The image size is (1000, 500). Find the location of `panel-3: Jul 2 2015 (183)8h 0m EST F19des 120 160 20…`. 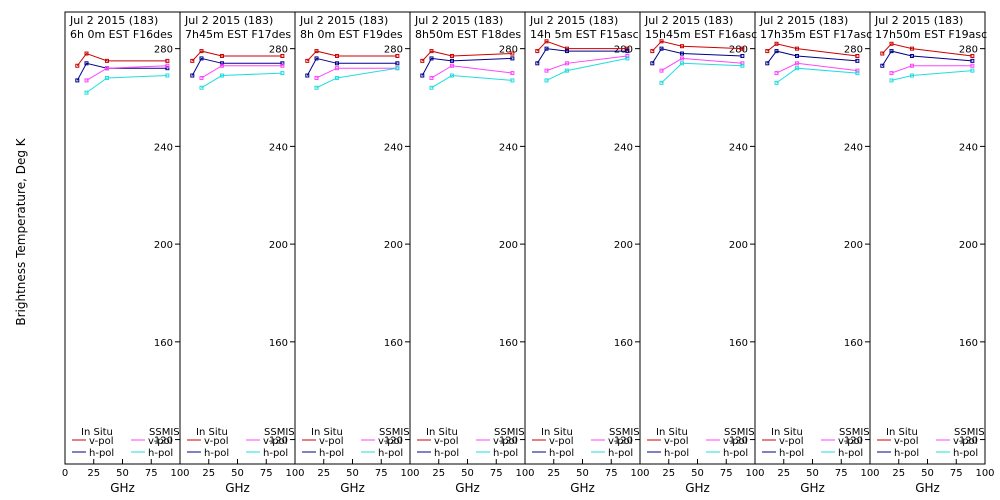

panel-3: Jul 2 2015 (183)8h 0m EST F19des 120 160 20… is located at coordinates (357, 253).